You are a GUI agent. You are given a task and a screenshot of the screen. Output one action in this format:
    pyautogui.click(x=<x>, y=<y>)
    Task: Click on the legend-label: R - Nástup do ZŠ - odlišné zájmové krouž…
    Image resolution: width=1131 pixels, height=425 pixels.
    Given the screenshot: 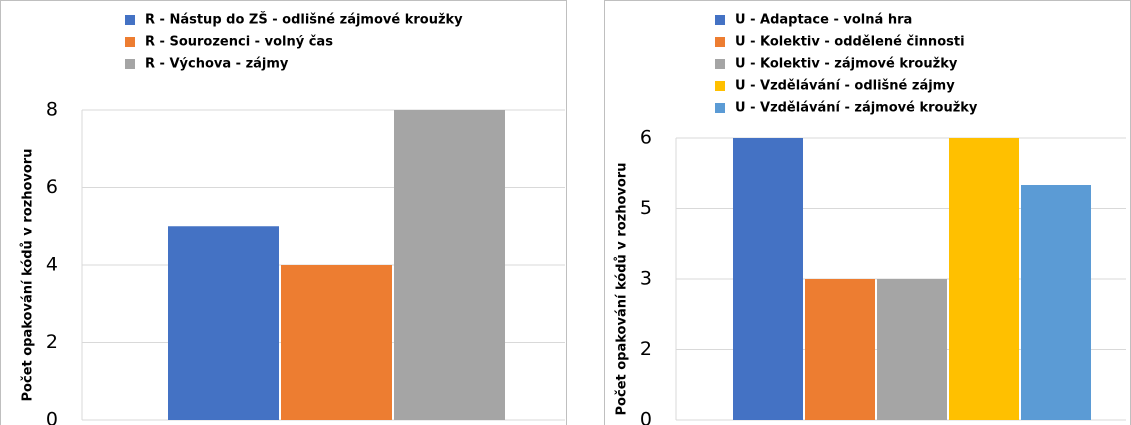 What is the action you would take?
    pyautogui.click(x=304, y=20)
    